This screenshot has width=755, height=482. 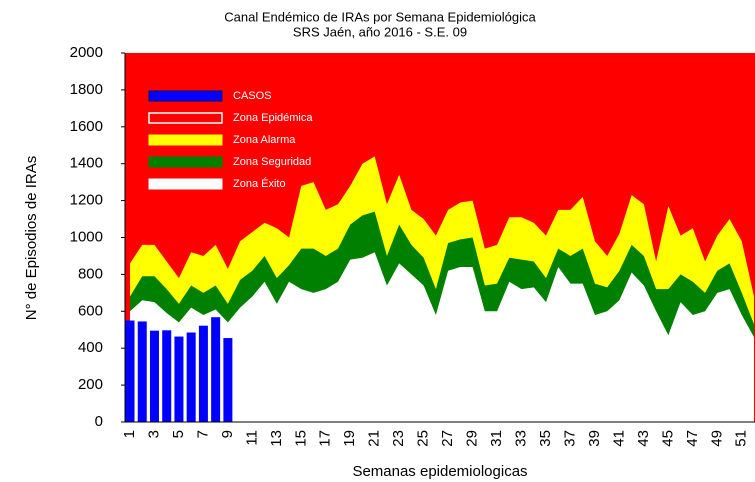 What do you see at coordinates (86, 89) in the screenshot?
I see `y-tick-label: 1800` at bounding box center [86, 89].